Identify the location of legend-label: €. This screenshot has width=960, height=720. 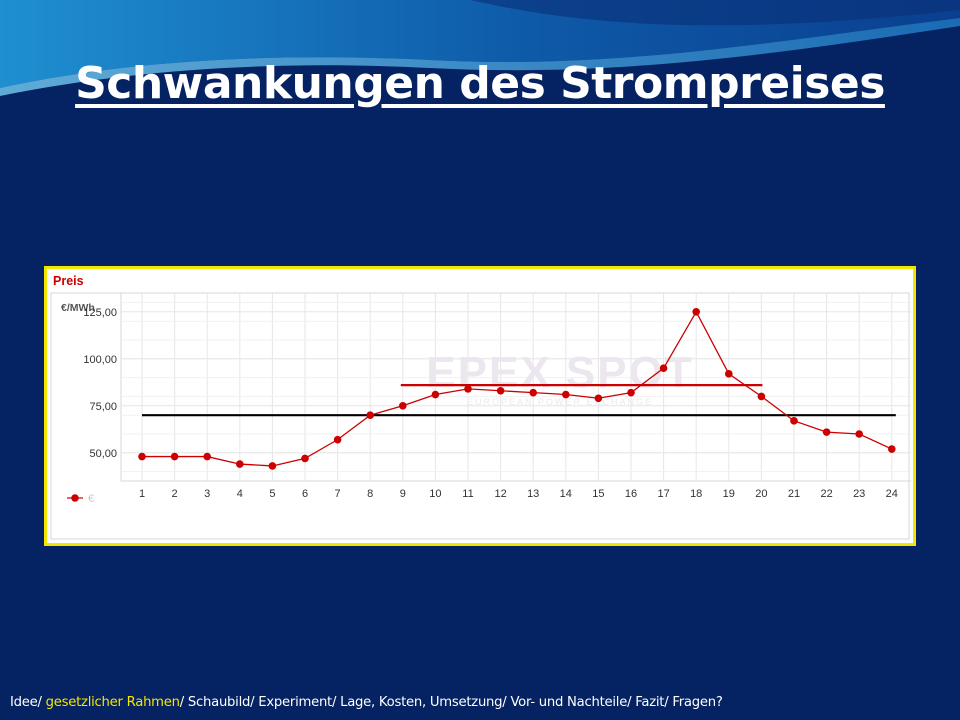
(91, 499).